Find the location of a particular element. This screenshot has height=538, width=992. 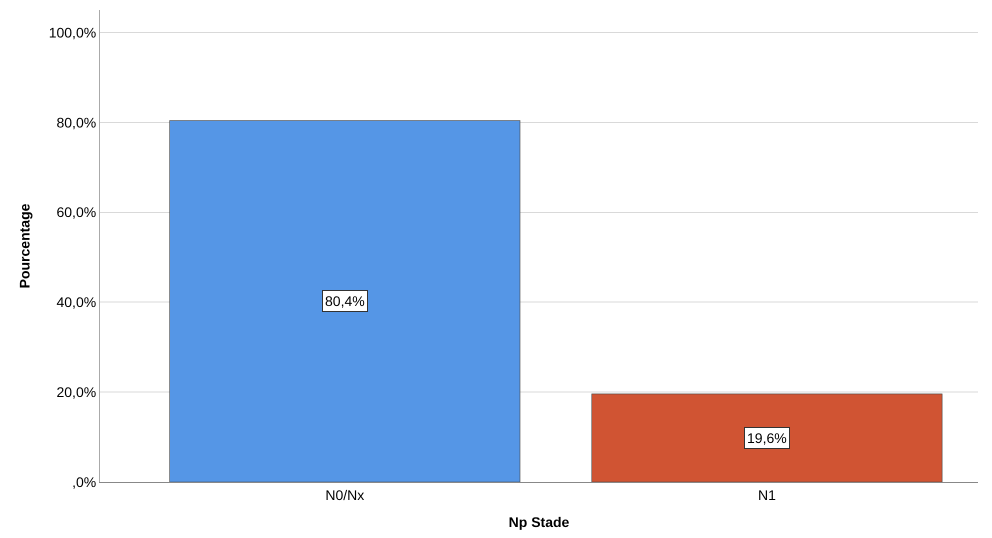

data-label: 80,4% is located at coordinates (345, 301).